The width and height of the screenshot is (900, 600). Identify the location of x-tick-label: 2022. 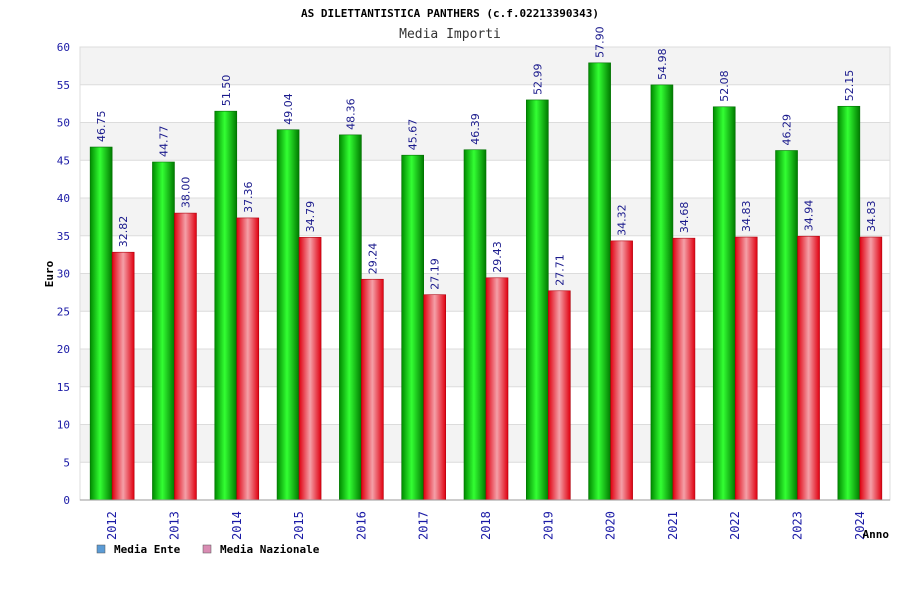
(735, 525).